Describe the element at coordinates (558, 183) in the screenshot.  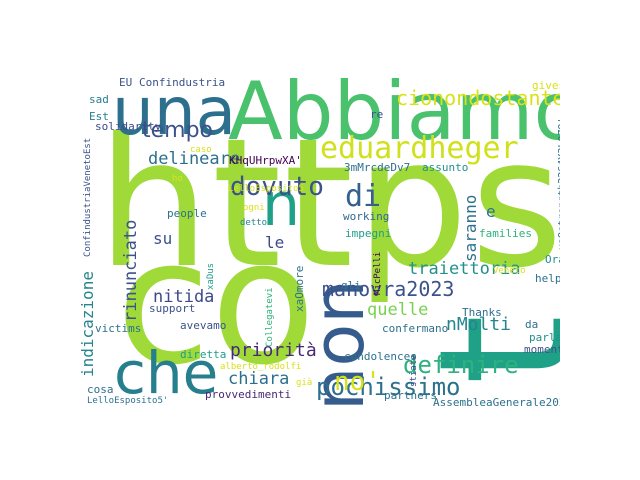
I see `word-xaostrength: xaOstrength2264Y3L0ZQ'` at that location.